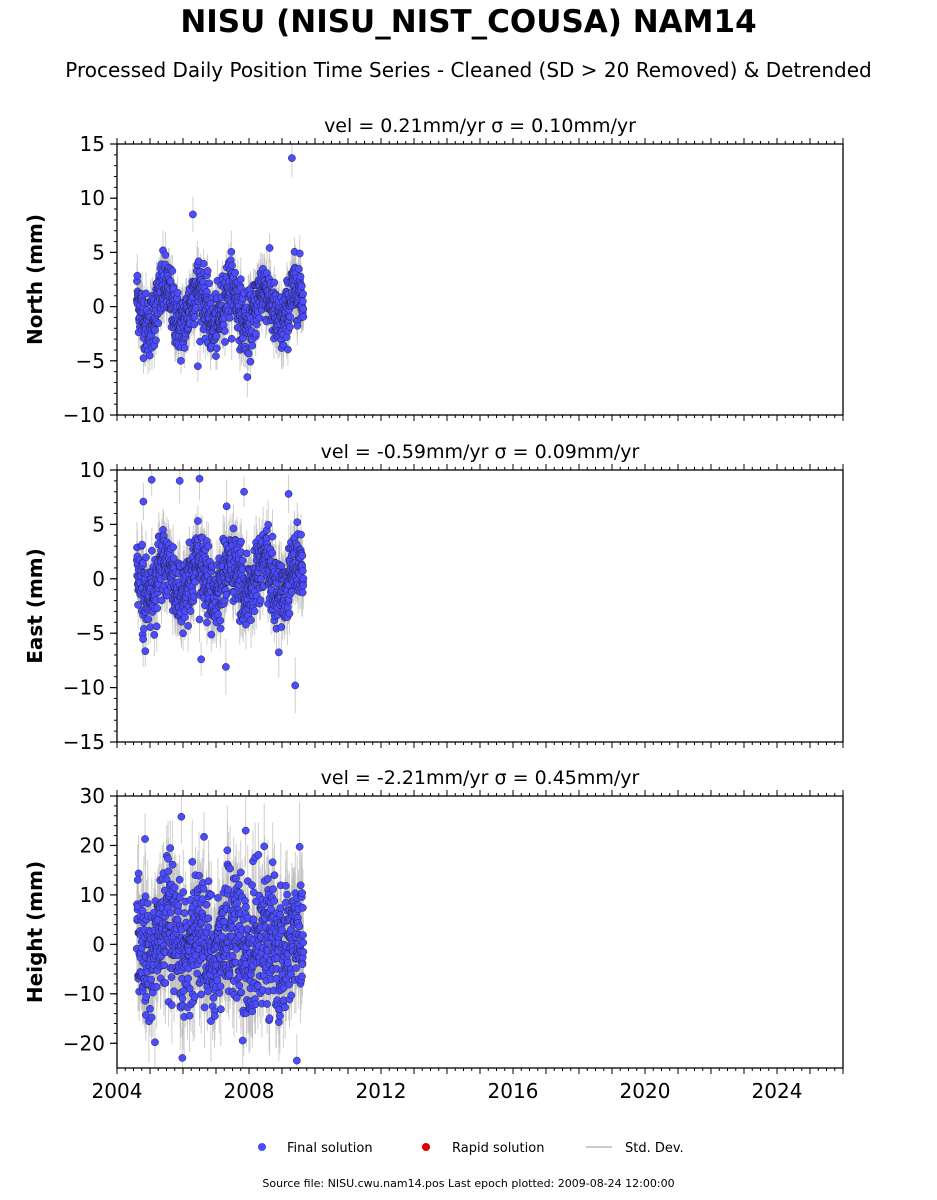  Describe the element at coordinates (480, 452) in the screenshot. I see `panel-east-title: vel = -0.59mm/yr σ = 0.09mm/yr` at that location.